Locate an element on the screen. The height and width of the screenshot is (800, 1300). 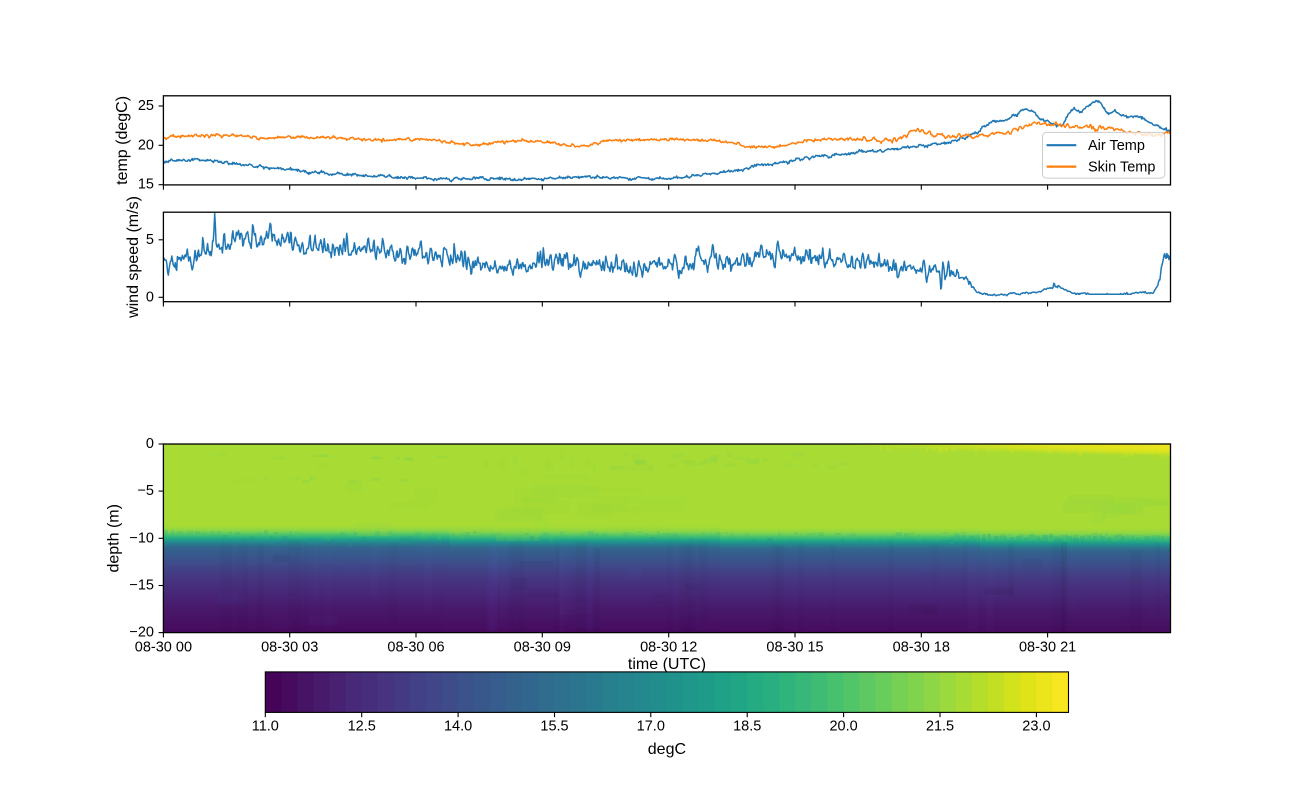
svg-text: −5 is located at coordinates (145, 491).